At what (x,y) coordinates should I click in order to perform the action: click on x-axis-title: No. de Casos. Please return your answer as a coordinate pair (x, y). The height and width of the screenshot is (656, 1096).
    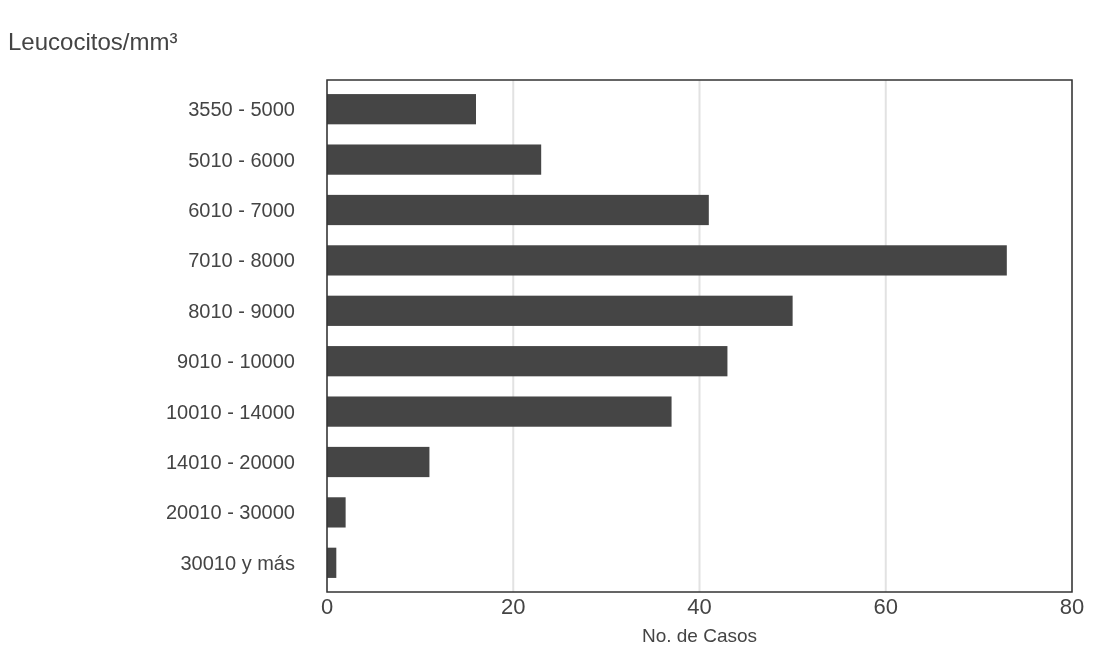
    Looking at the image, I should click on (699, 635).